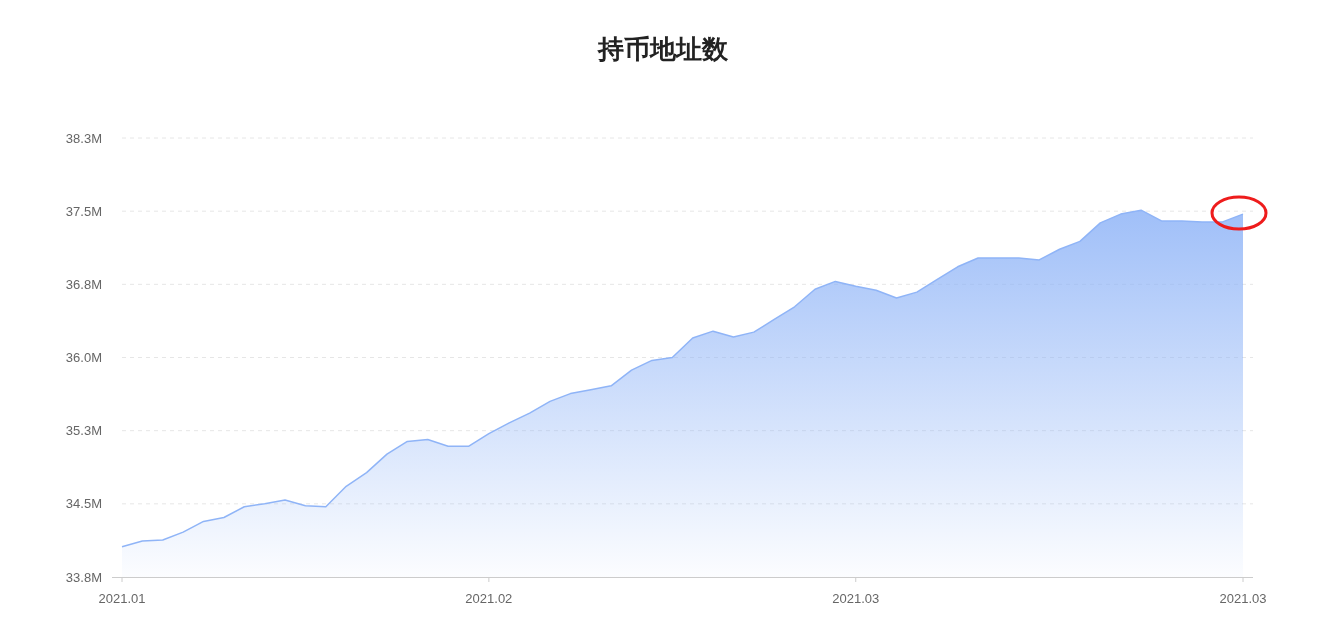  I want to click on y-tick-label: 33.8M, so click(83, 577).